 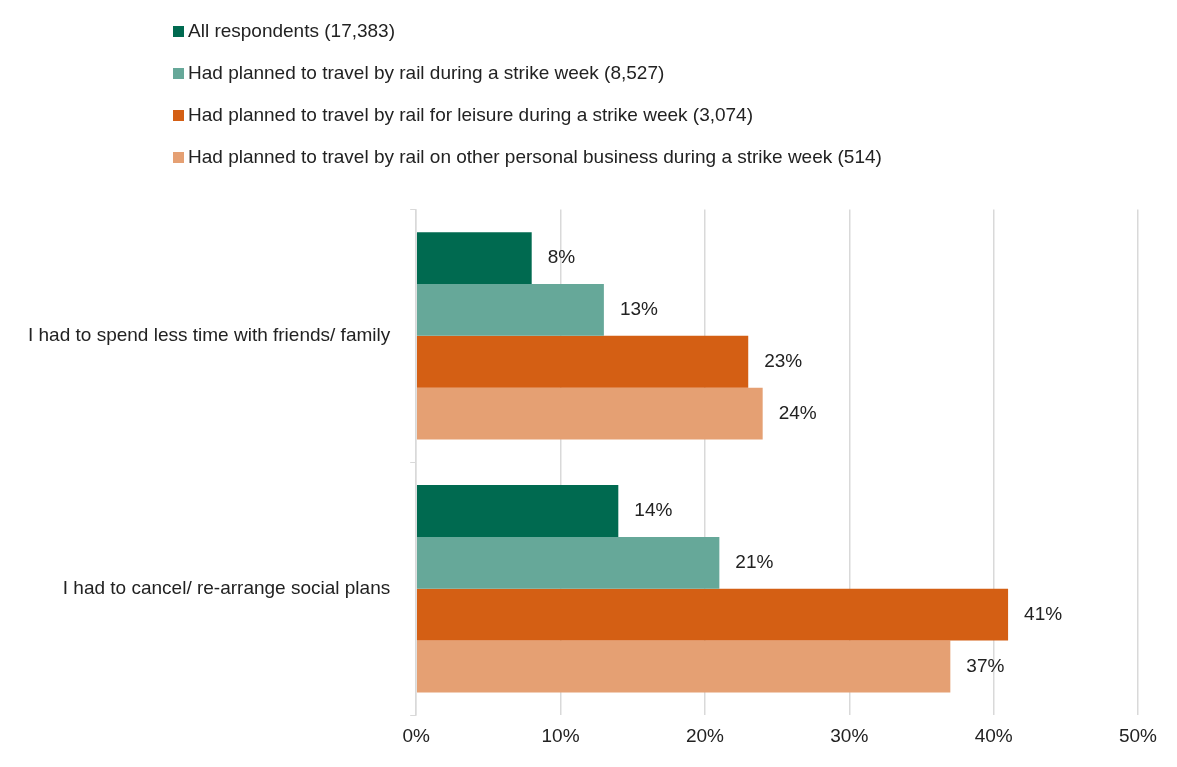 What do you see at coordinates (705, 735) in the screenshot?
I see `x-tick-label: 20%` at bounding box center [705, 735].